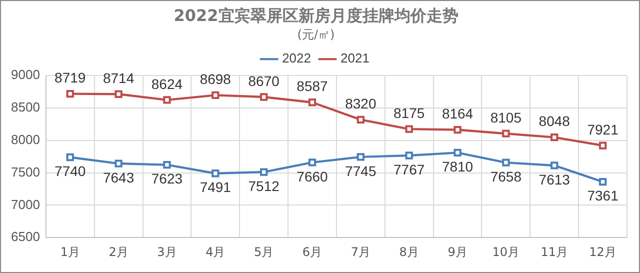 The height and width of the screenshot is (273, 640). I want to click on data-label: 7660, so click(312, 176).